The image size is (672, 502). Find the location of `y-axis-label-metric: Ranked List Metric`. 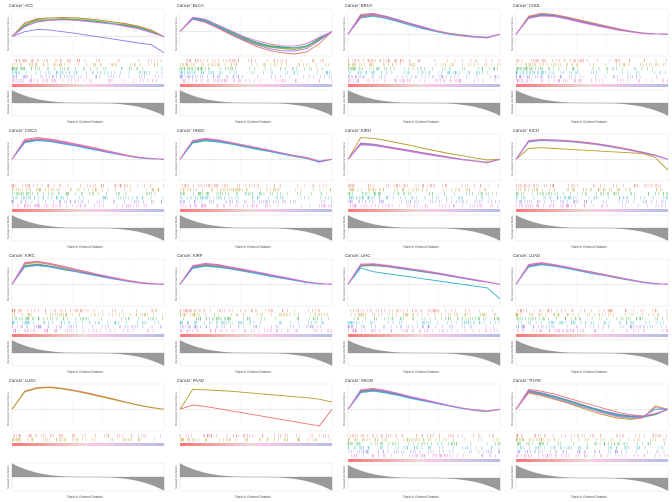

y-axis-label-metric: Ranked List Metric is located at coordinates (8, 477).